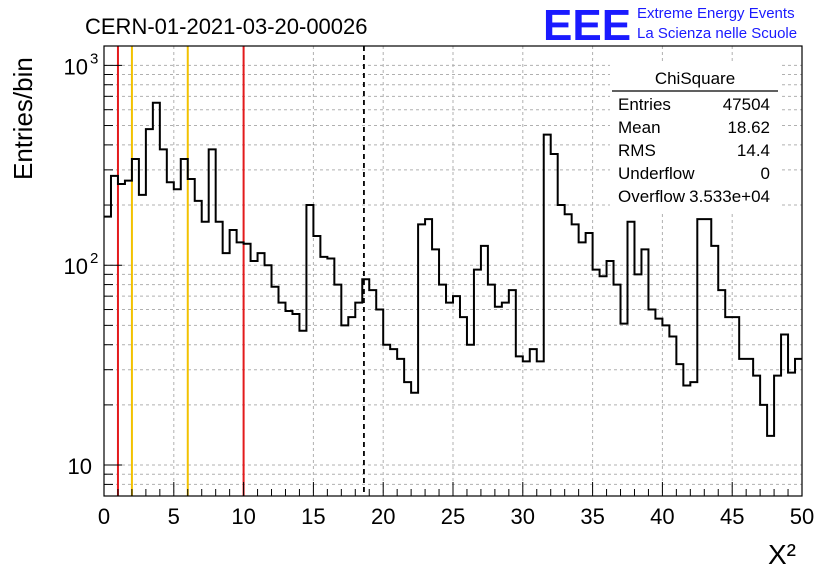 Image resolution: width=836 pixels, height=572 pixels. Describe the element at coordinates (662, 516) in the screenshot. I see `x-tick-label: 40` at that location.